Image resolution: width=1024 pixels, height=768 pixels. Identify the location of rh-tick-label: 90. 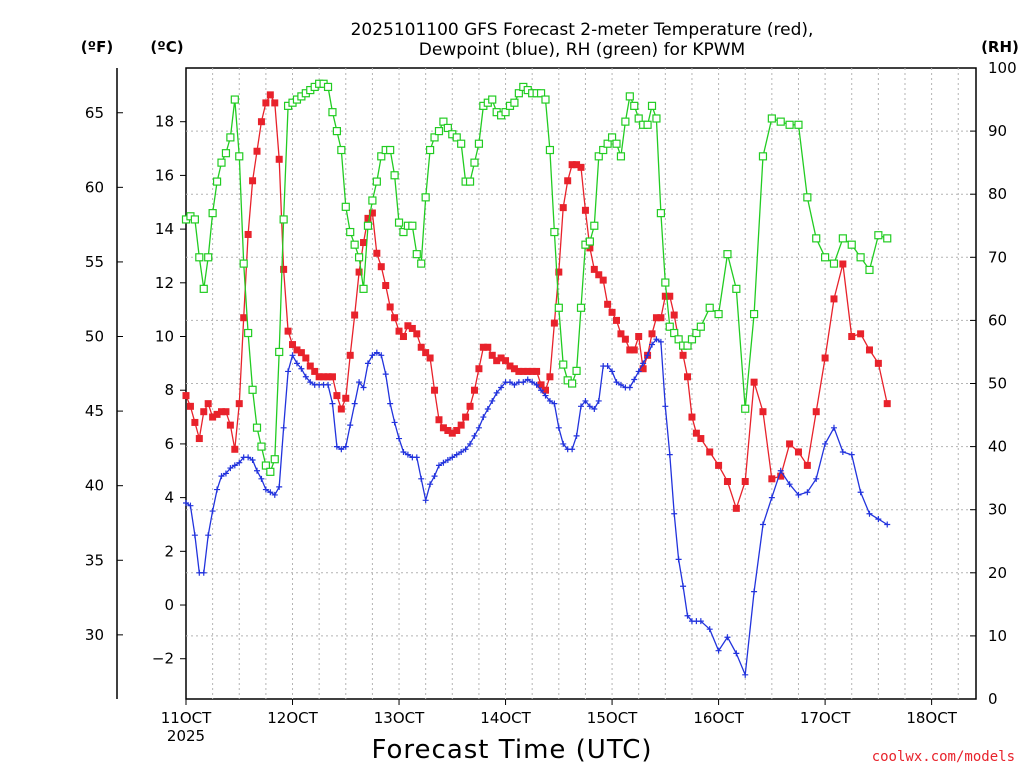
(997, 131).